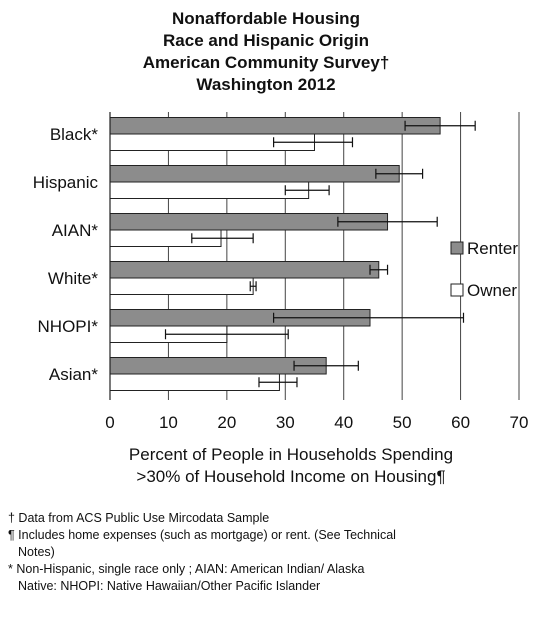  Describe the element at coordinates (74, 134) in the screenshot. I see `category-label-black: Black*` at that location.